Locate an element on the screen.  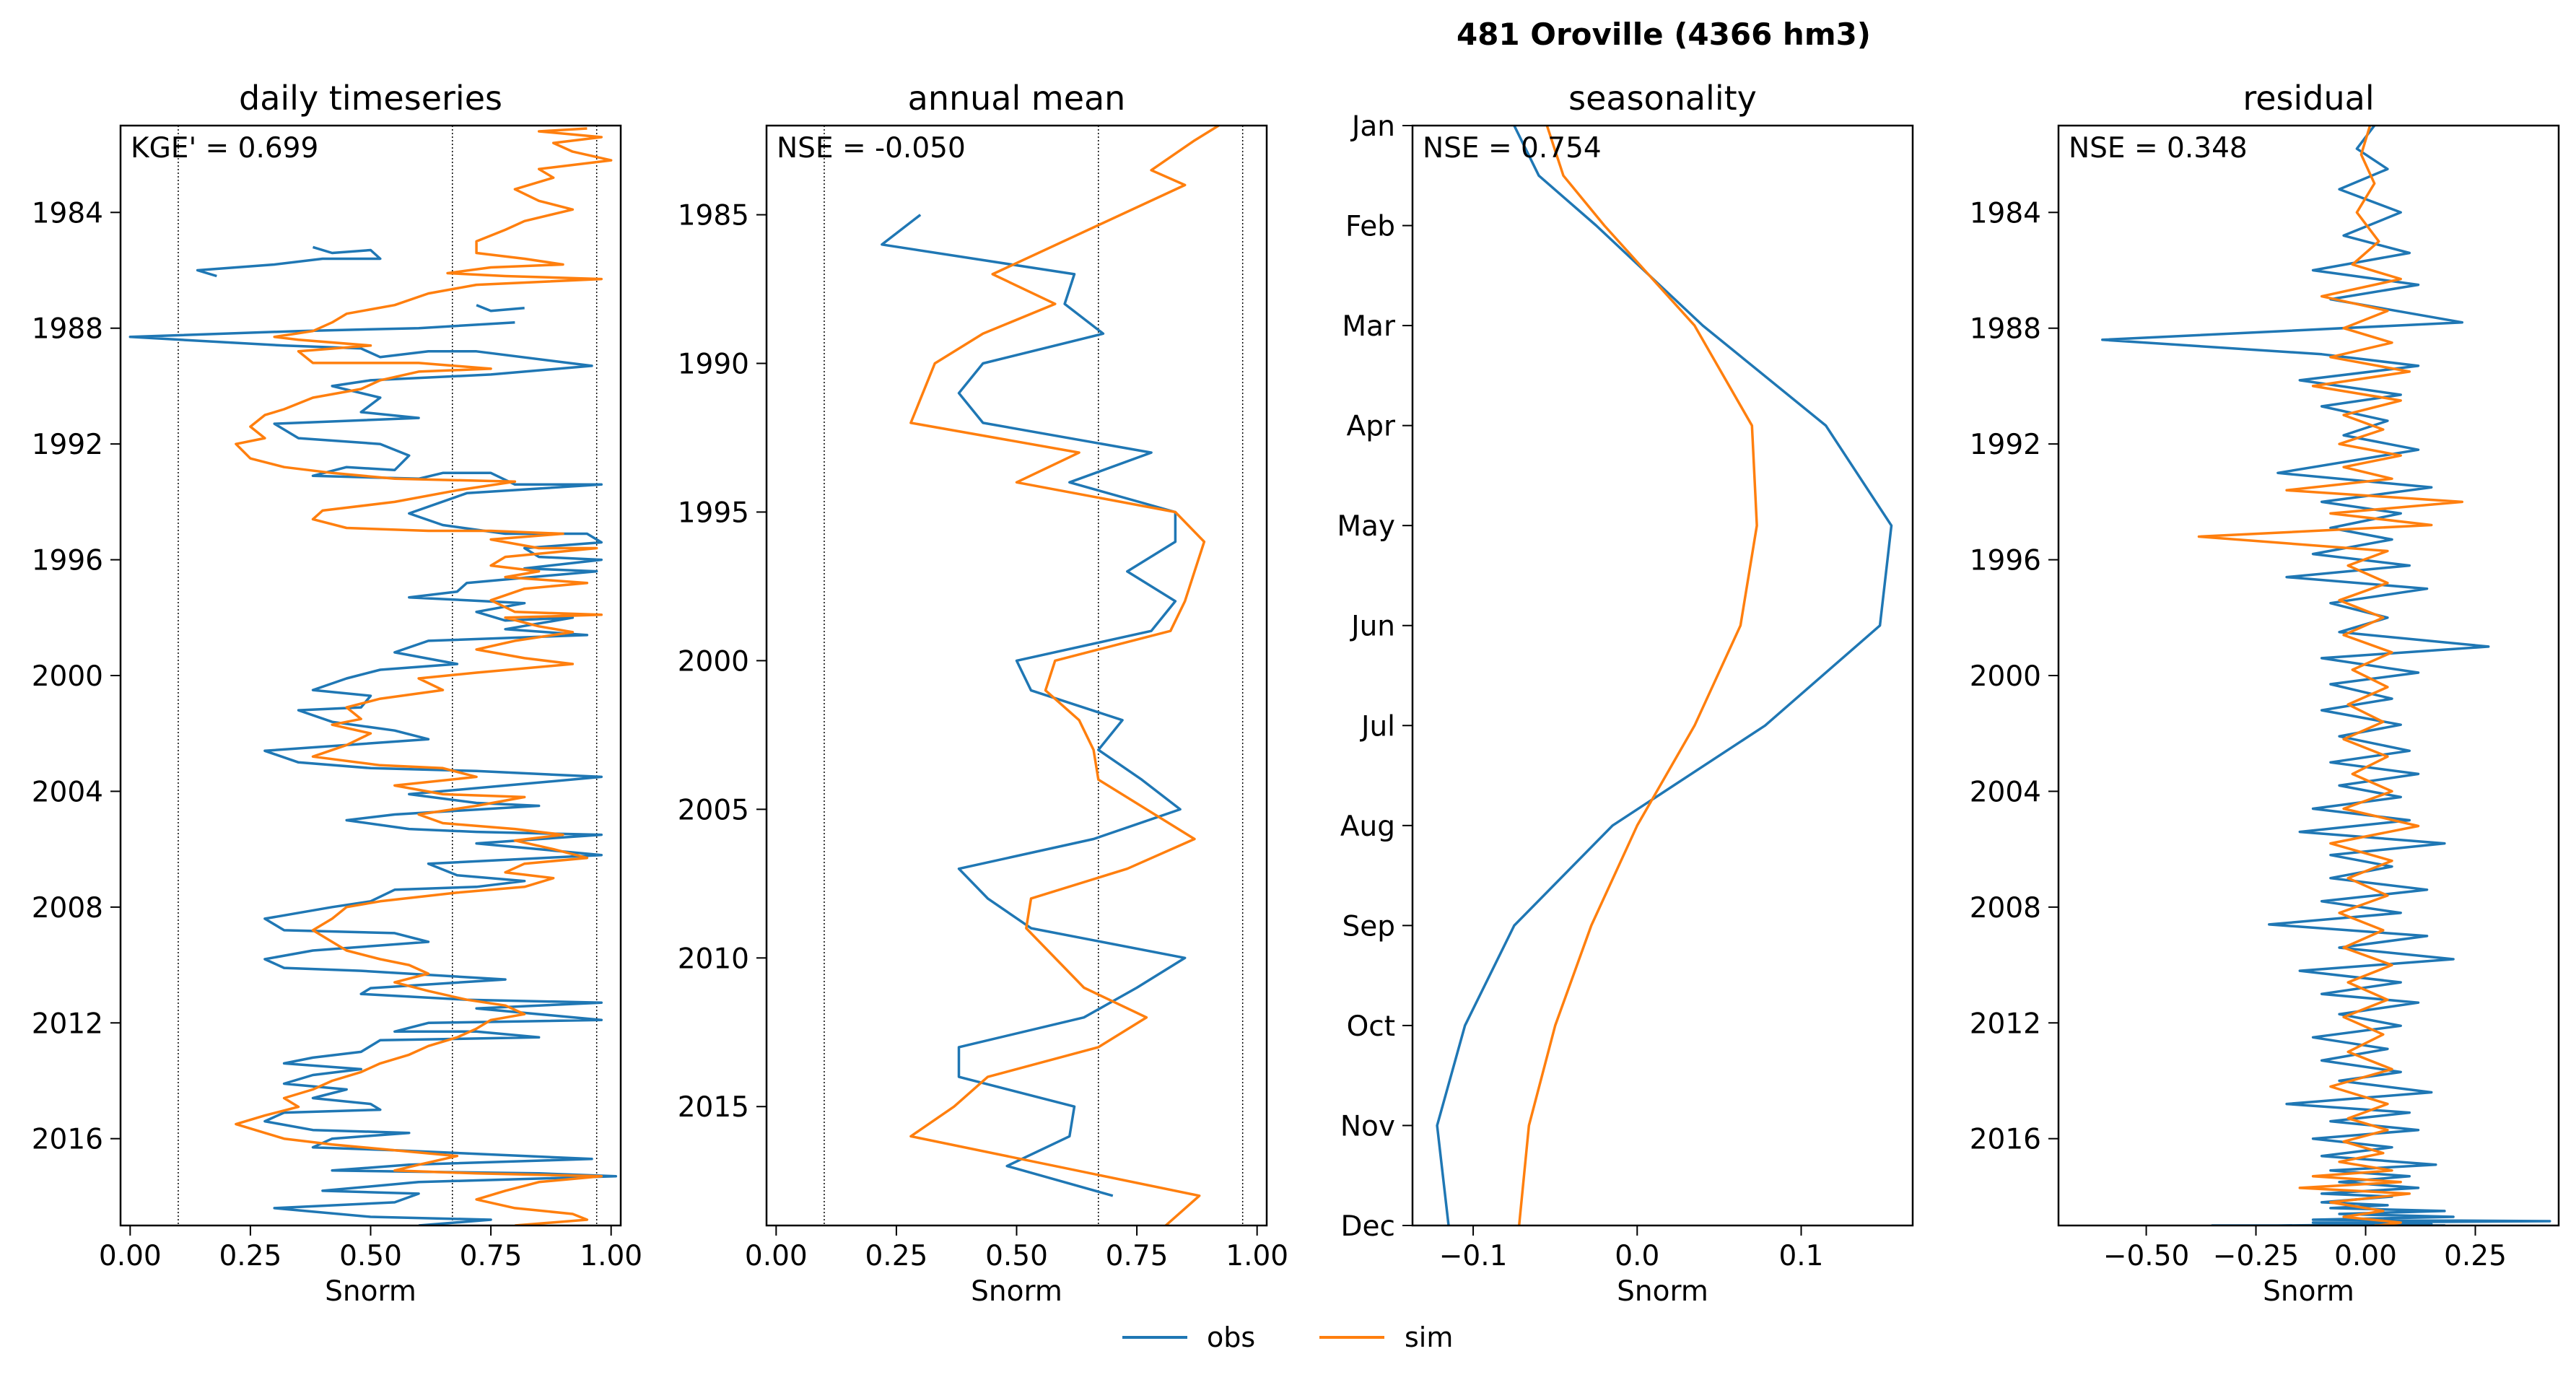
panel-title: annual mean is located at coordinates (1017, 98).